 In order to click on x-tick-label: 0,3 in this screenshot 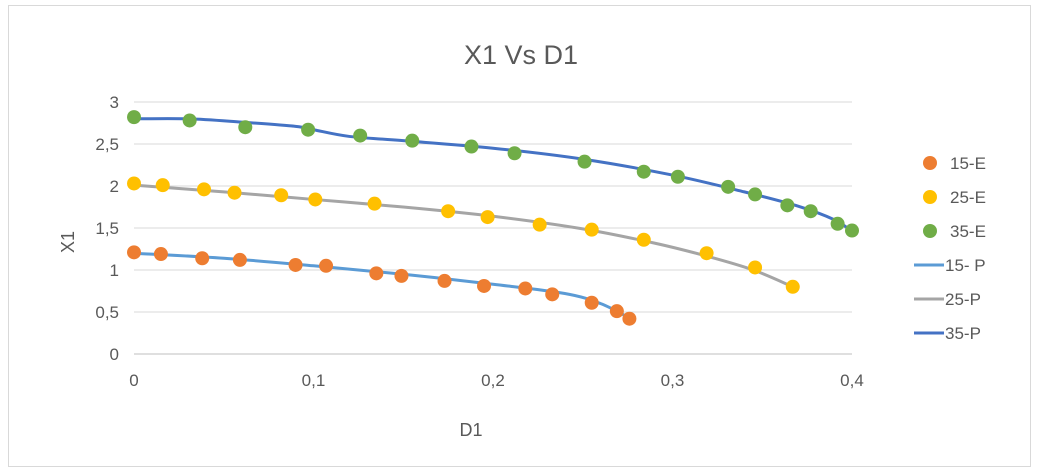, I will do `click(673, 380)`.